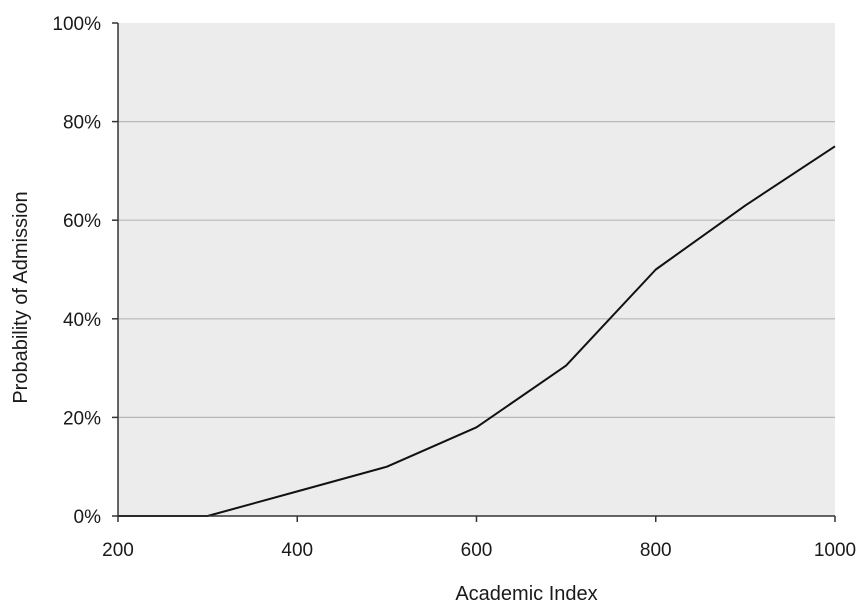 The height and width of the screenshot is (610, 865). I want to click on x-tick-labels: 200 400 600 800 1000, so click(479, 550).